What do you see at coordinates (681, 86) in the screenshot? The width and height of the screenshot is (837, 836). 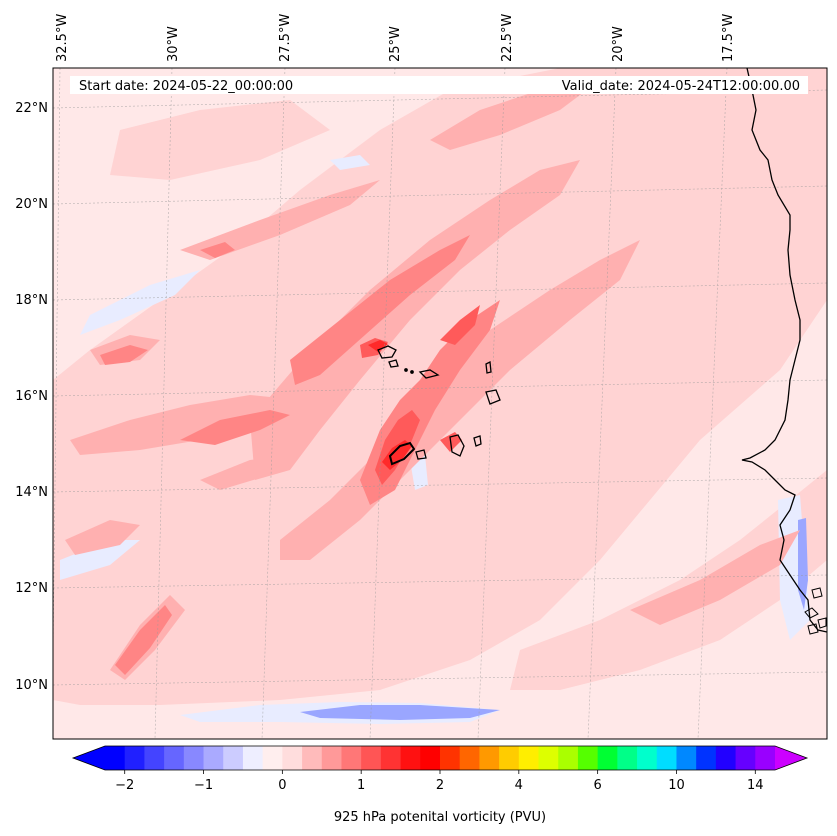 I see `valid-date-label: Valid_date: 2024-05-24T12:00:00.00` at bounding box center [681, 86].